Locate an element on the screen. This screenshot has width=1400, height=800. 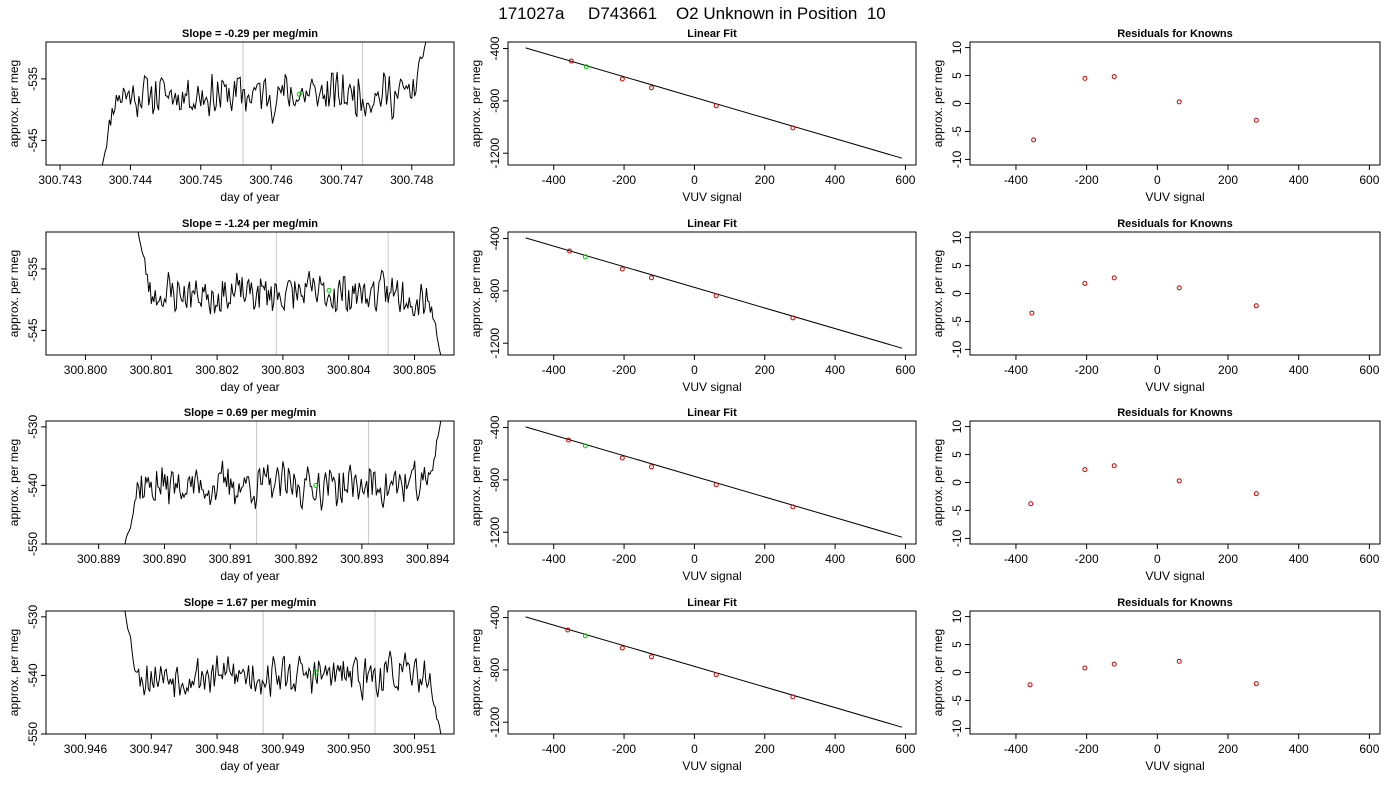
x-tick-label: 300.802 is located at coordinates (217, 370).